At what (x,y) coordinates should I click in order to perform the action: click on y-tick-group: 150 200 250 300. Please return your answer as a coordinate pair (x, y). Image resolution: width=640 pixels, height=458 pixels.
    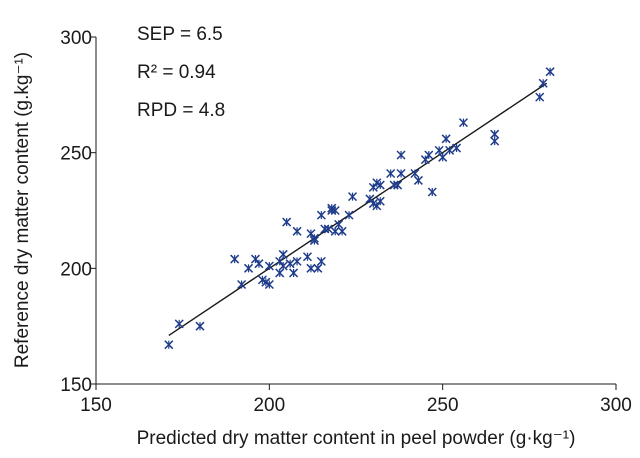
    Looking at the image, I should click on (78, 212).